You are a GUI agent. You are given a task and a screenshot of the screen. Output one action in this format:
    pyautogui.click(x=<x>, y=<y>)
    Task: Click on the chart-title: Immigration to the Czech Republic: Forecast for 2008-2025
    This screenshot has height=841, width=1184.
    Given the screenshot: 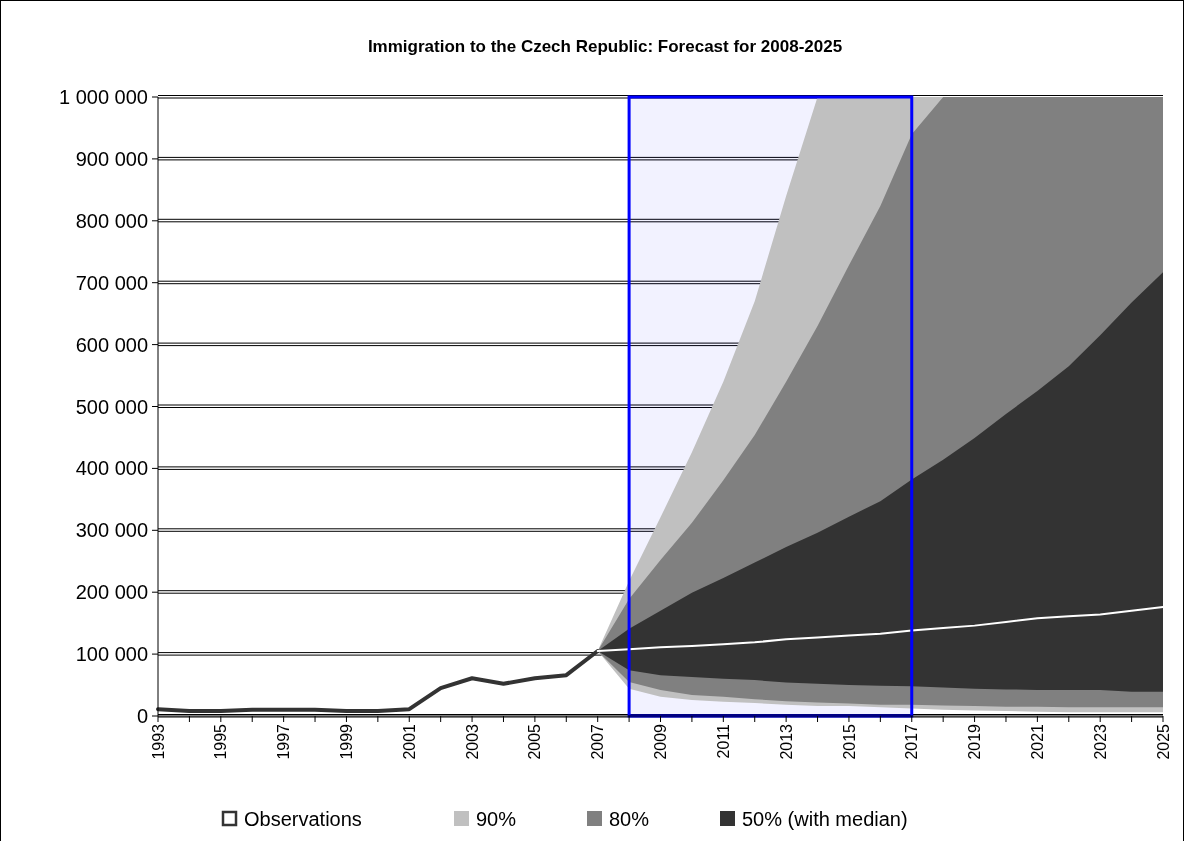 What is the action you would take?
    pyautogui.click(x=605, y=46)
    